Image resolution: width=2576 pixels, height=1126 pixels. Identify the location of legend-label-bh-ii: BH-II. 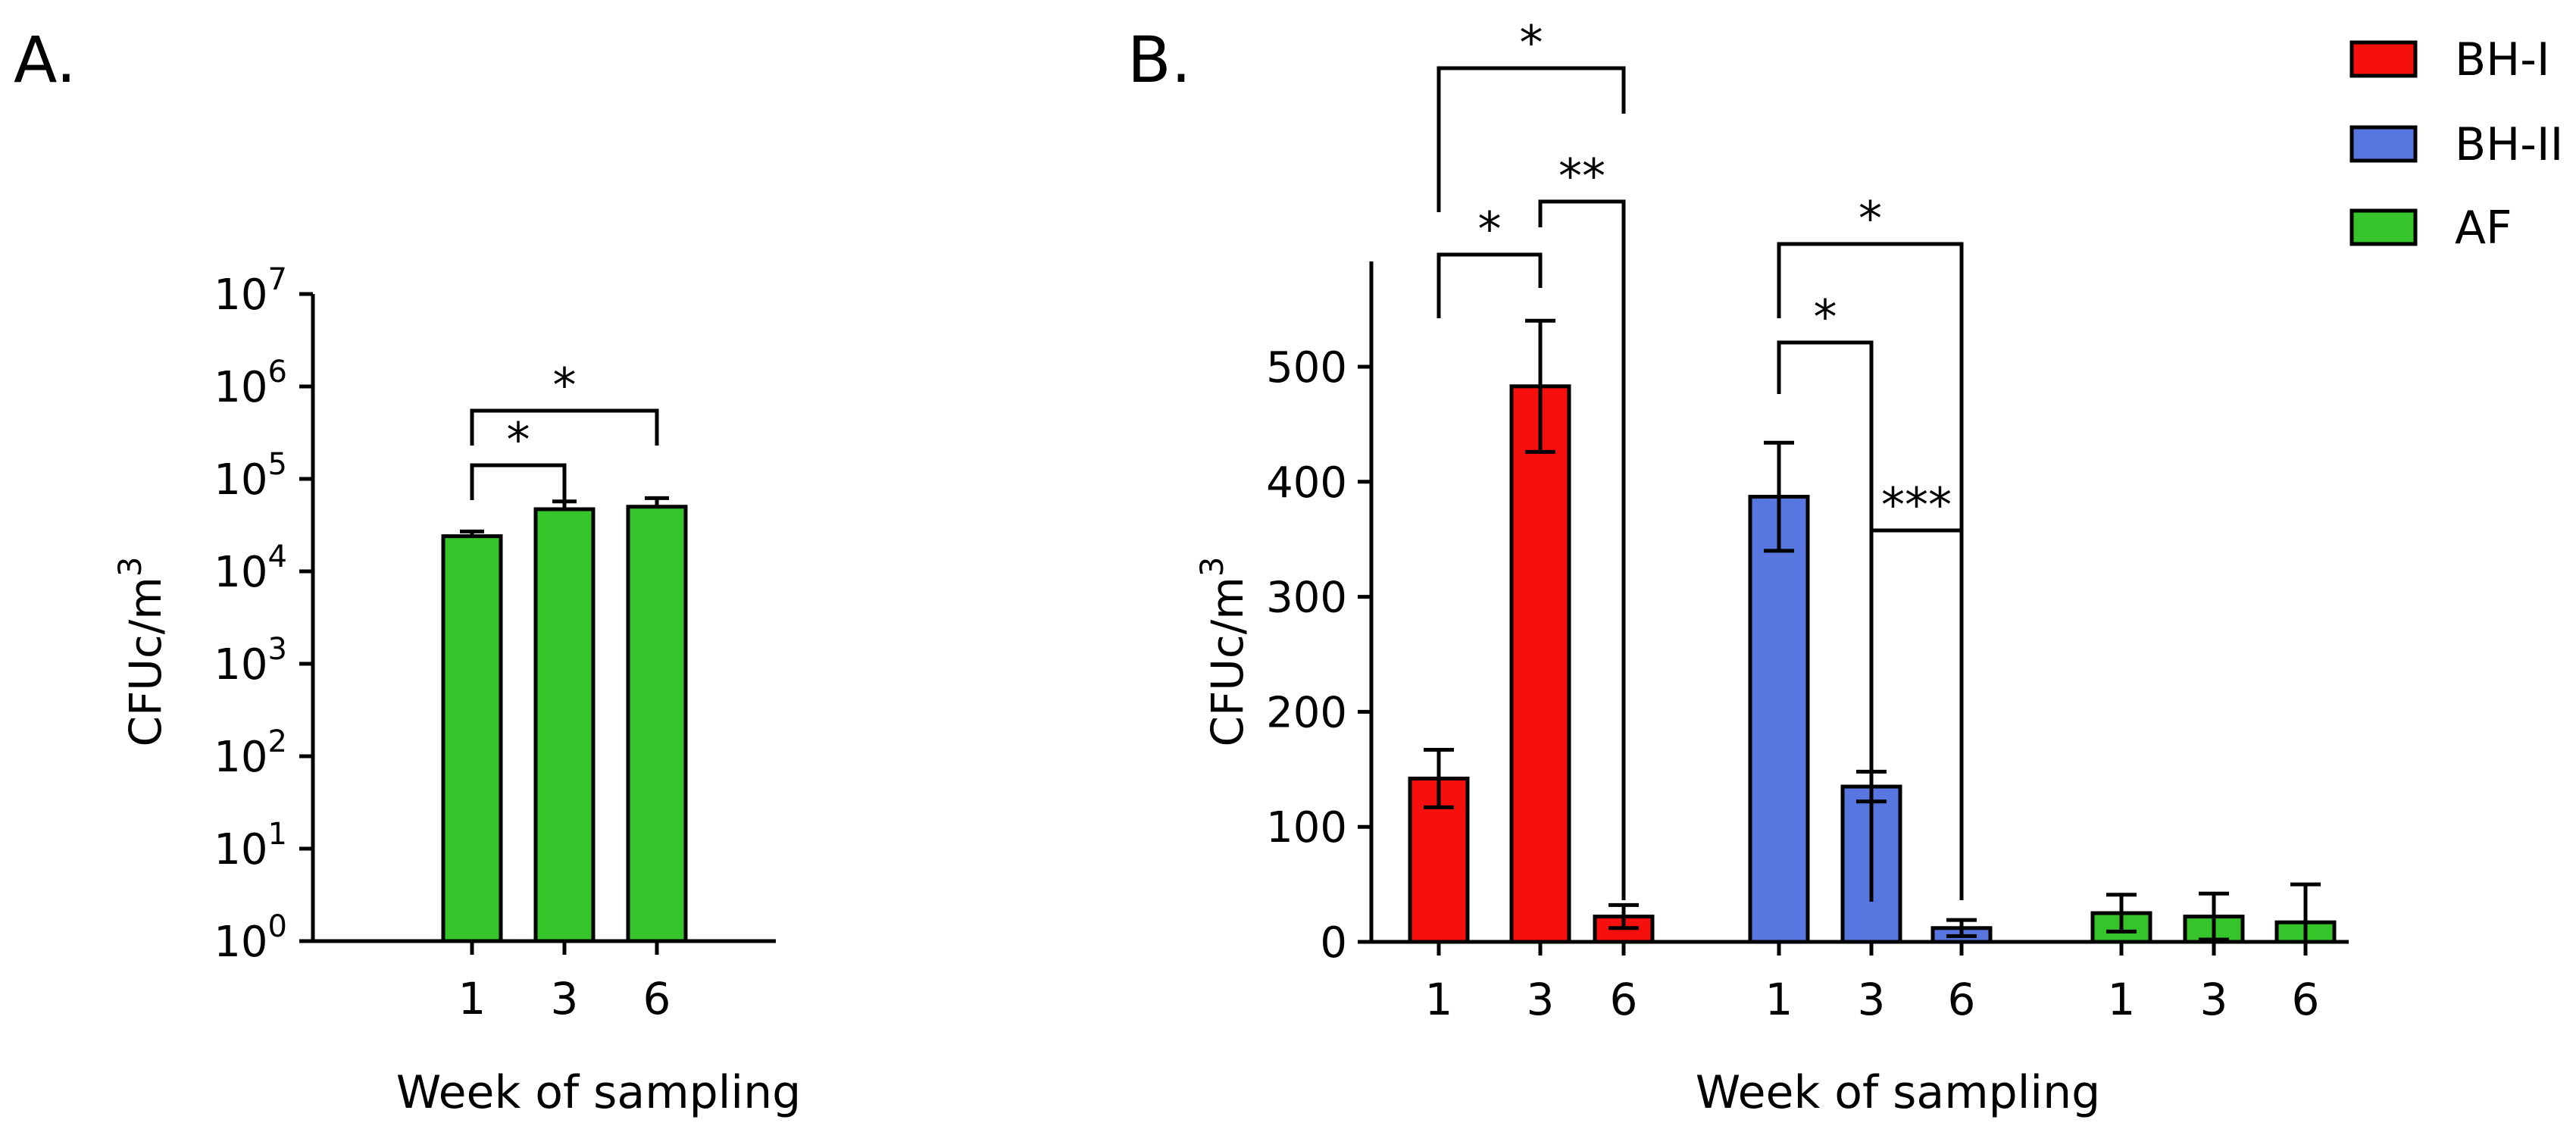
(2509, 144).